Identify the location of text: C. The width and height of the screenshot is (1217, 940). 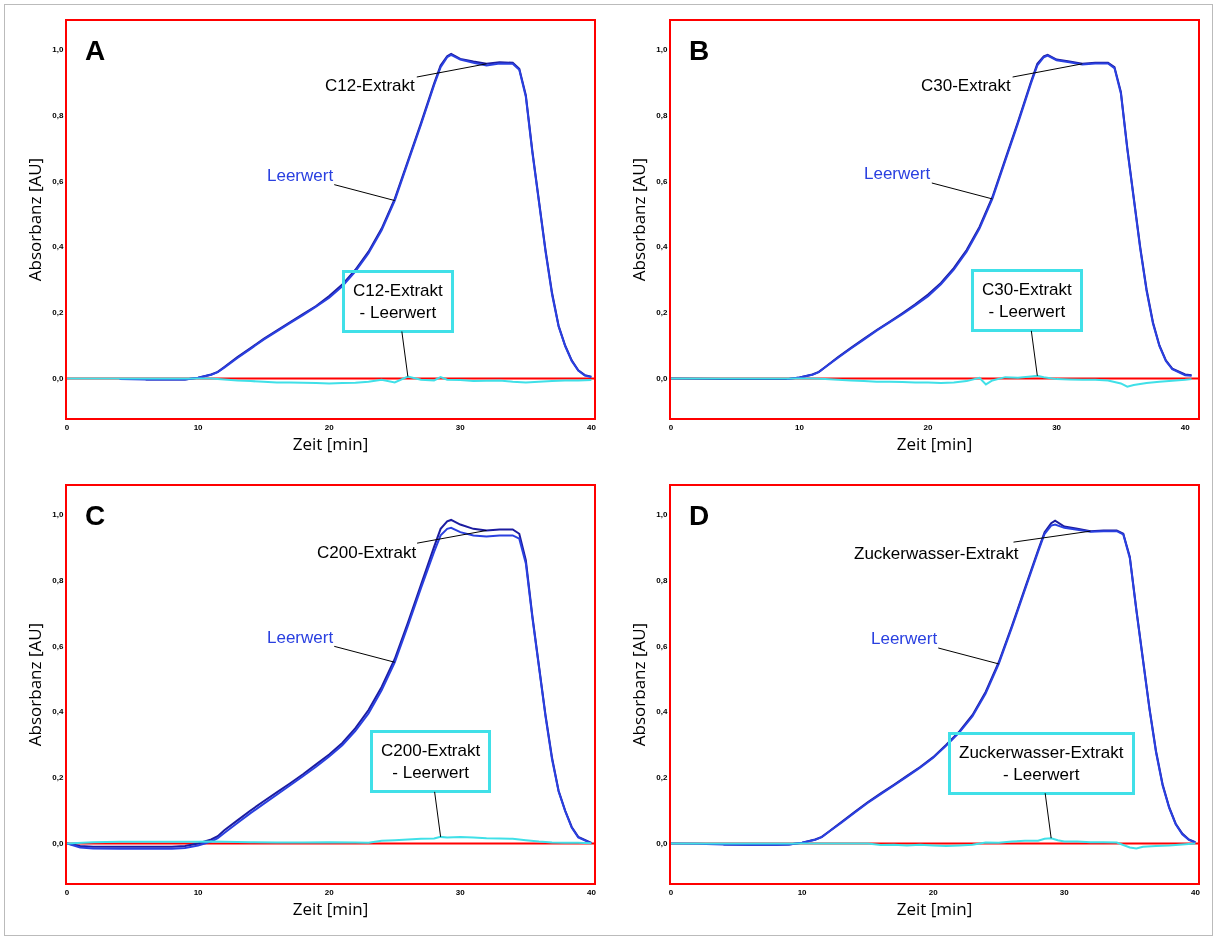
(95, 515).